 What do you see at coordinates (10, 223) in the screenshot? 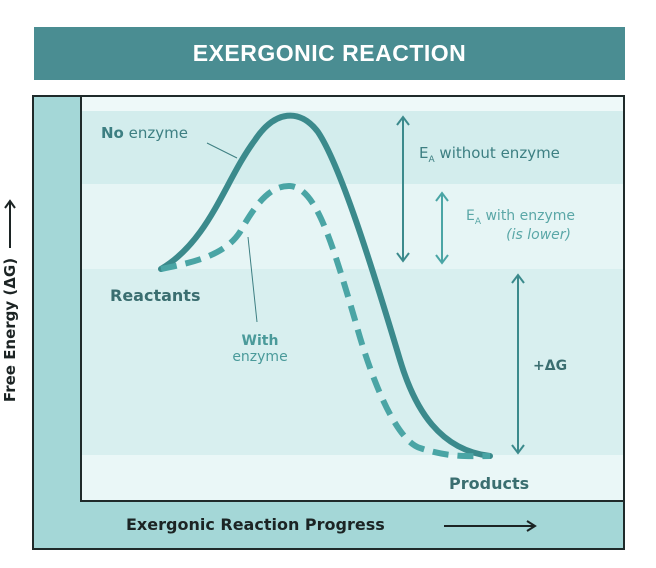
I see `y-axis-arrow-icon` at bounding box center [10, 223].